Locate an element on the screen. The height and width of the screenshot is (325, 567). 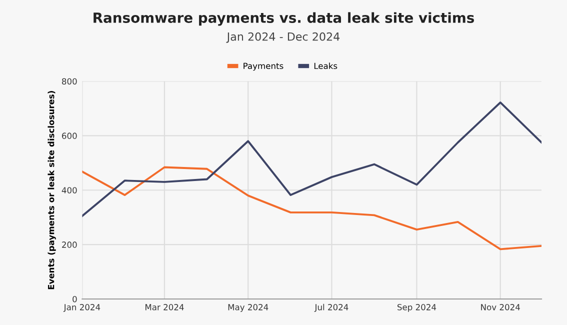
y-tick-label: 0 is located at coordinates (74, 299).